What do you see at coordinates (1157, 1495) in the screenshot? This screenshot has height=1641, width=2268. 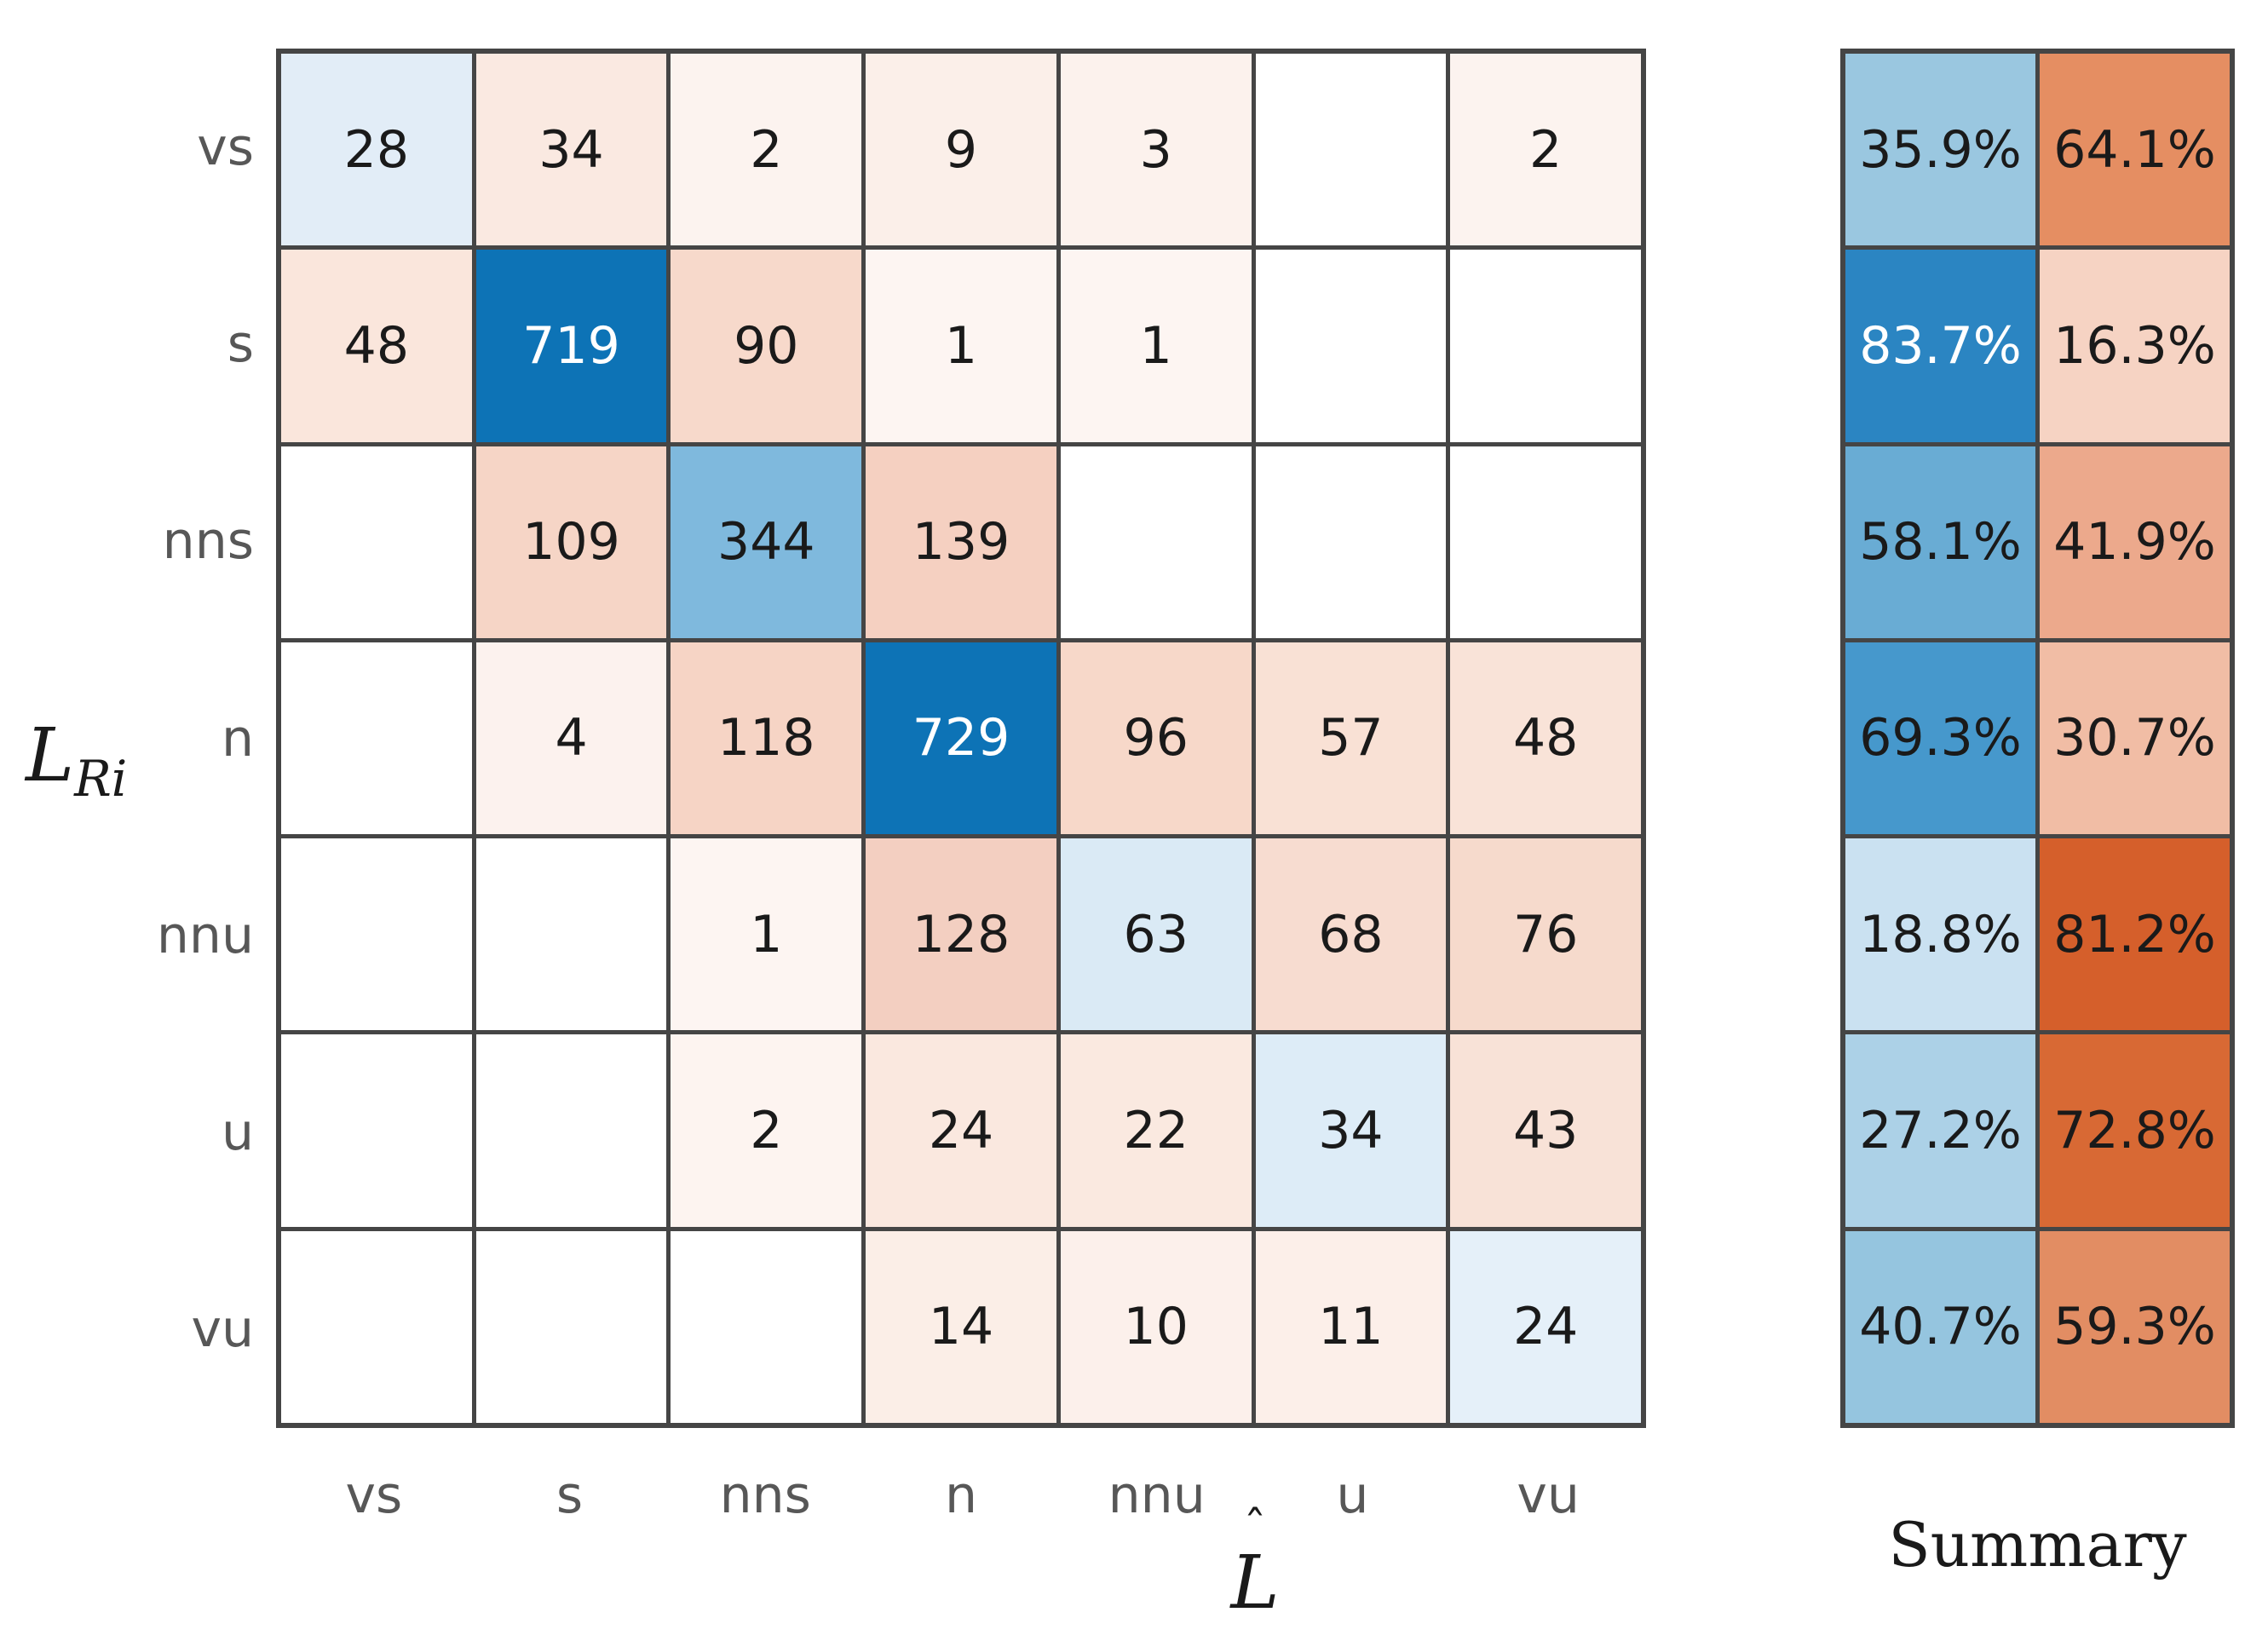 I see `col-tick-nnu: nnu` at bounding box center [1157, 1495].